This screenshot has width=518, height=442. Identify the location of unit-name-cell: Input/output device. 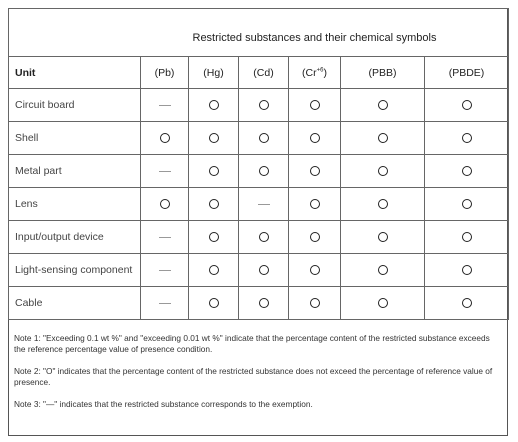
(74, 237).